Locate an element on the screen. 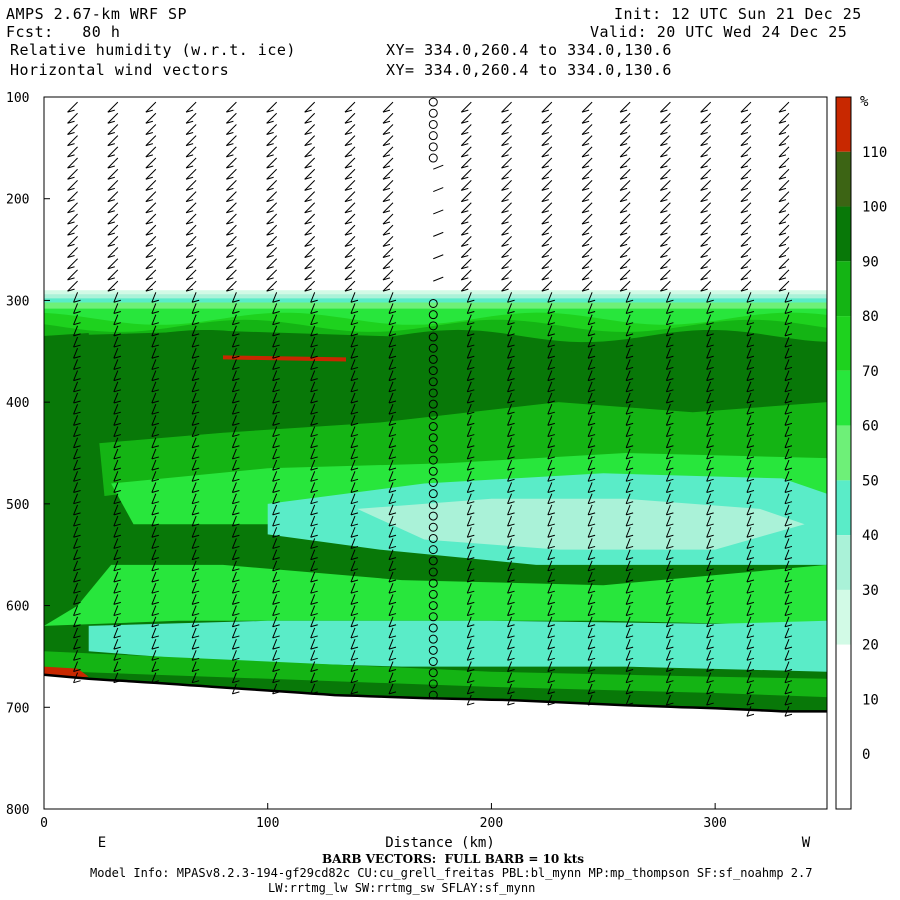 The height and width of the screenshot is (900, 900). x-axis-title: Distance (km) is located at coordinates (440, 843).